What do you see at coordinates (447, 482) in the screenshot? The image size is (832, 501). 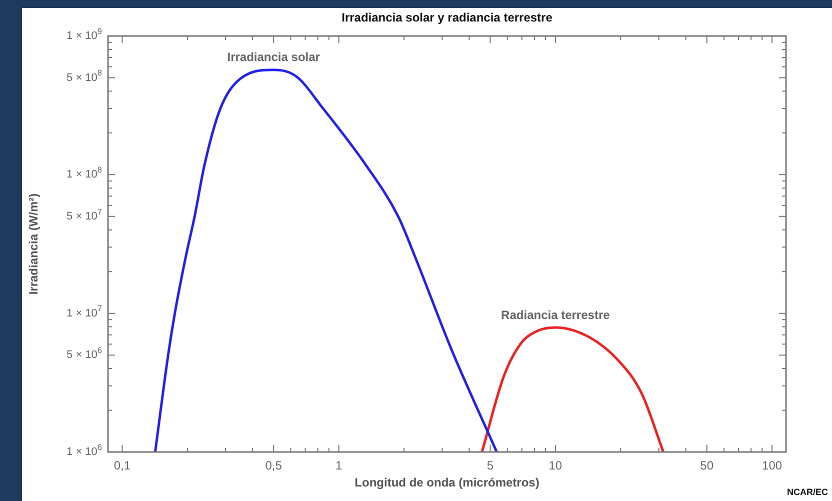 I see `x-axis-title: Longitud de onda (micrómetros)` at bounding box center [447, 482].